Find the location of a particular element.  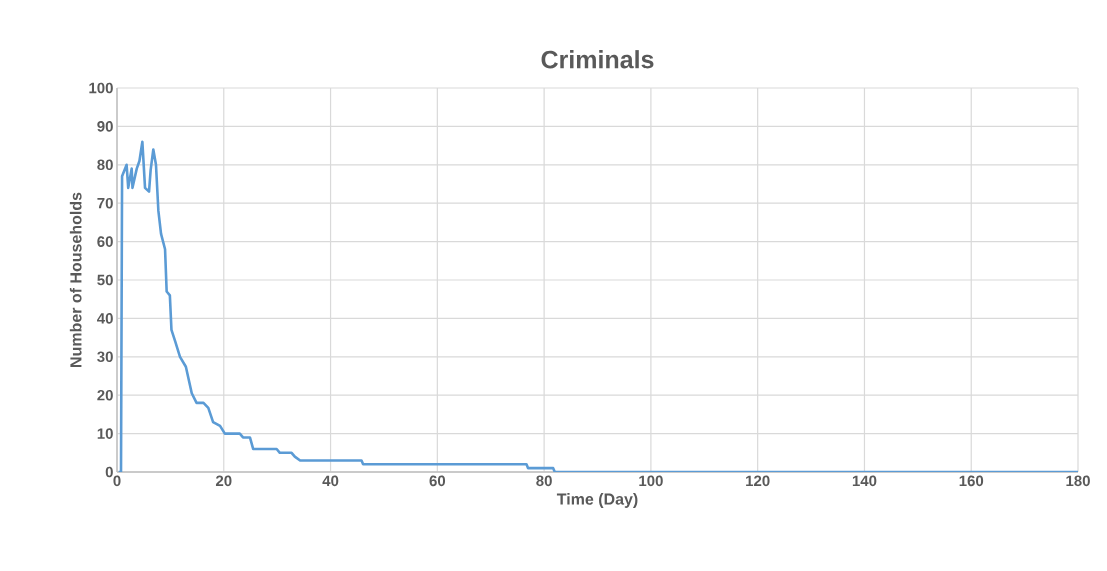

y-tick-label: 60 is located at coordinates (105, 241).